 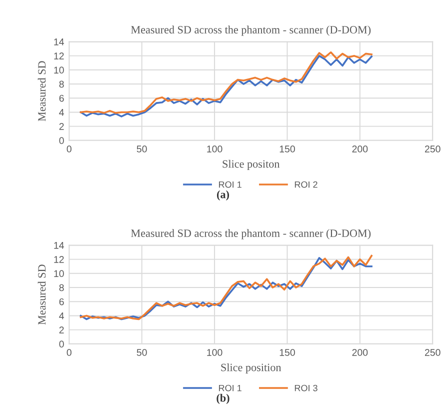 I want to click on legend-label: ROI 3, so click(x=306, y=388).